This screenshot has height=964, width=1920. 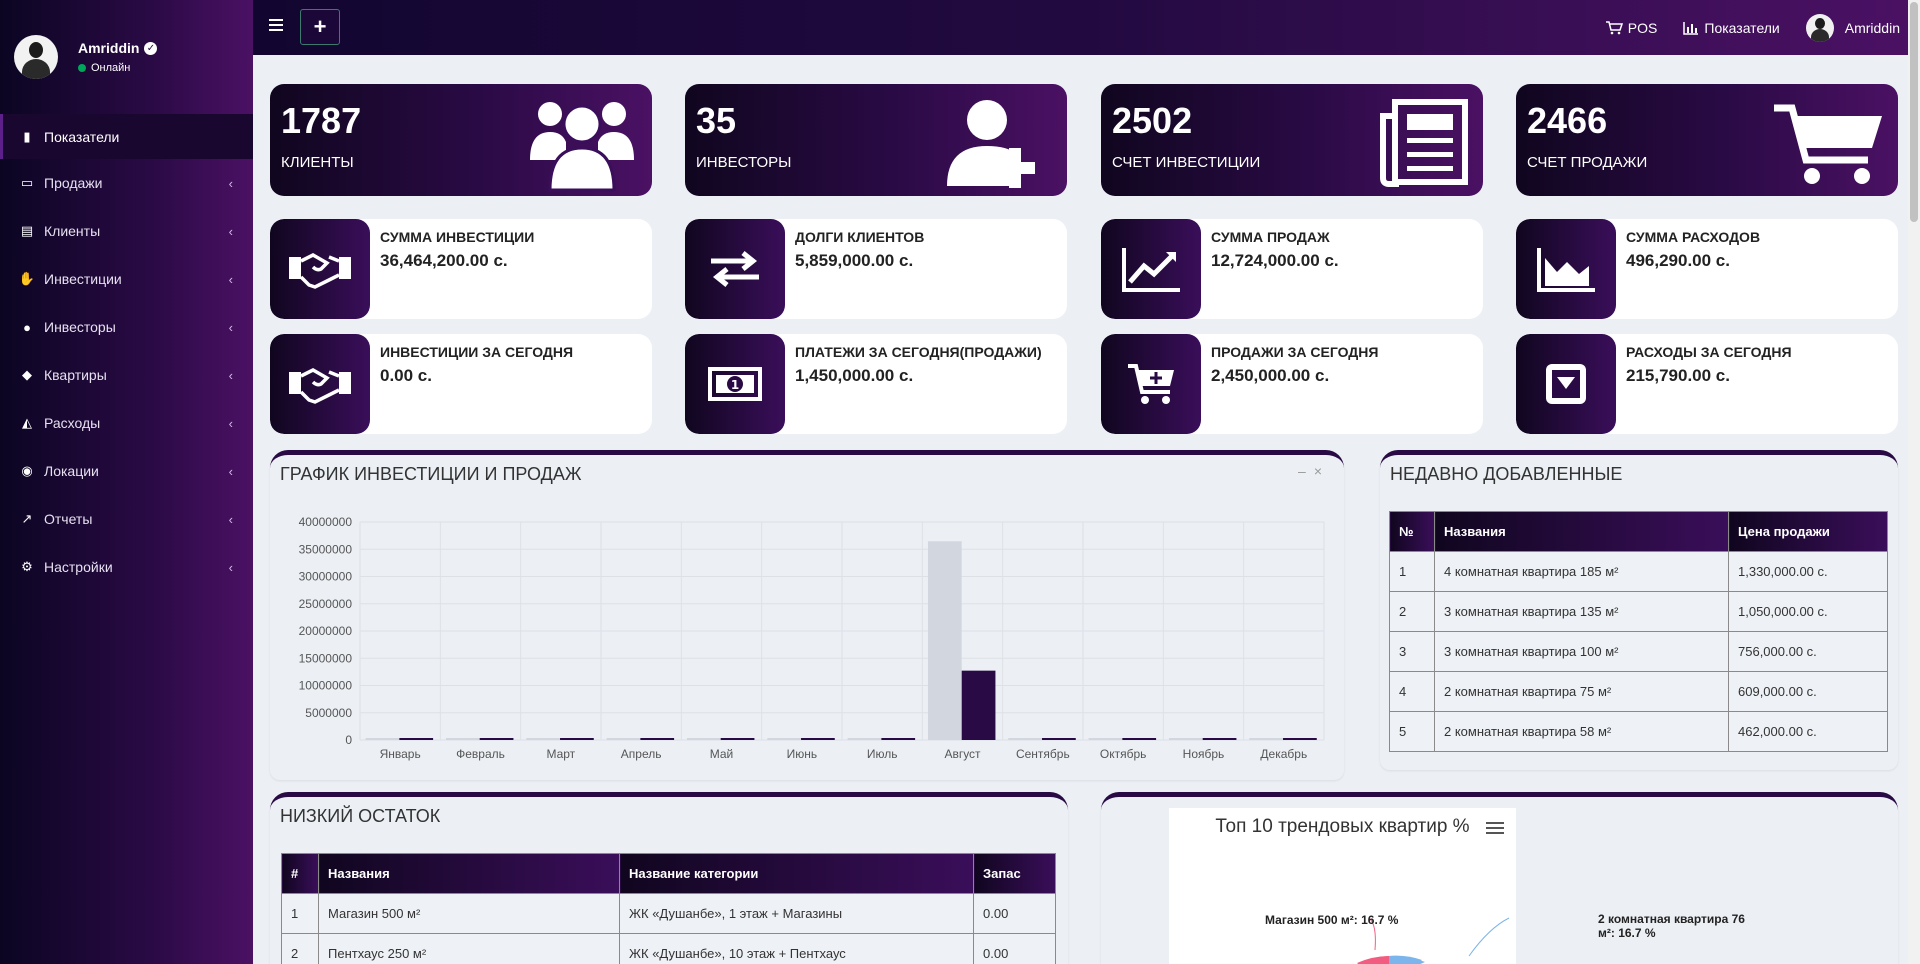 What do you see at coordinates (27, 422) in the screenshot?
I see `area-chart-icon: ◭` at bounding box center [27, 422].